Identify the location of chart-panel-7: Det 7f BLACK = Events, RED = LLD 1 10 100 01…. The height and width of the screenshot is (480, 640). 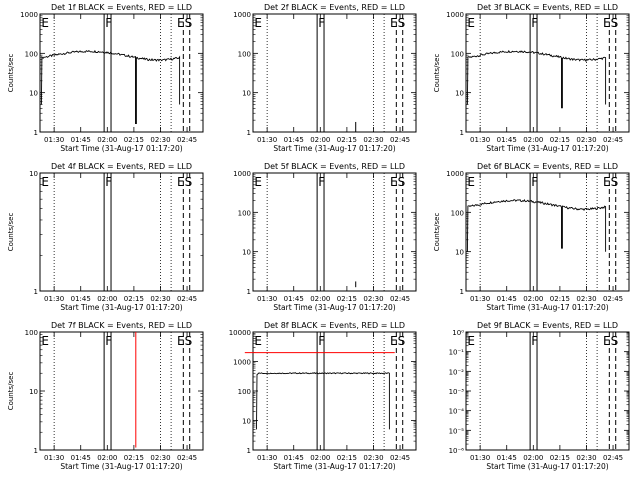
(105, 396).